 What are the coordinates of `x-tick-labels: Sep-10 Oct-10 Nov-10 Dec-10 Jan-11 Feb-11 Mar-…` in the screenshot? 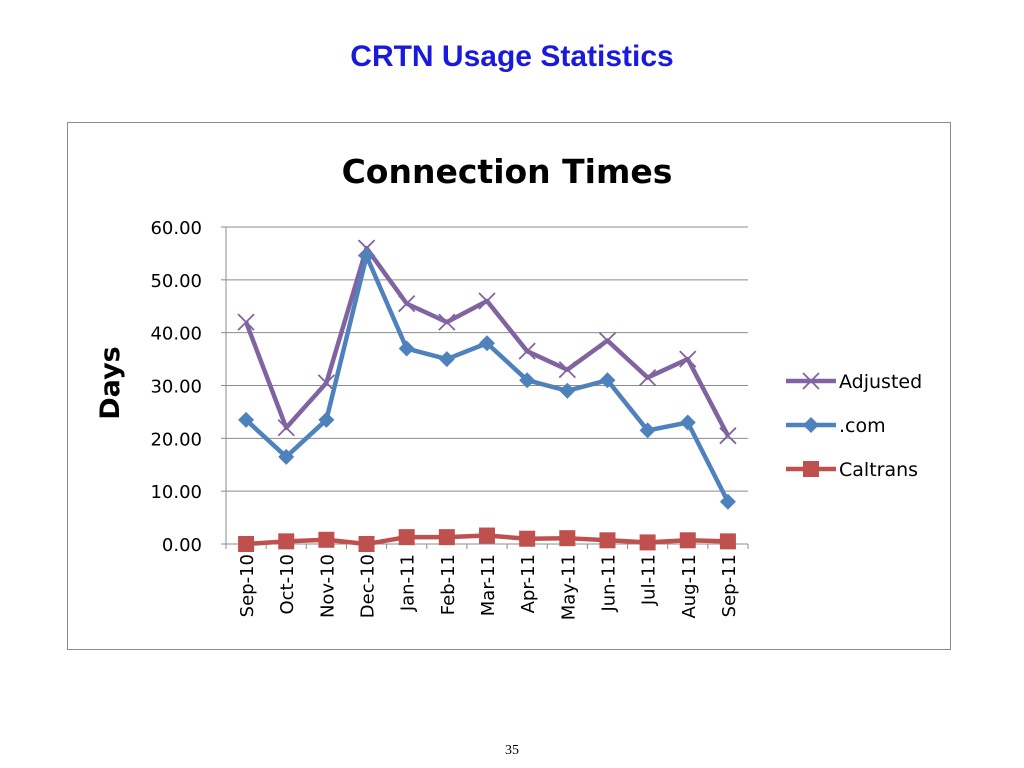 It's located at (488, 587).